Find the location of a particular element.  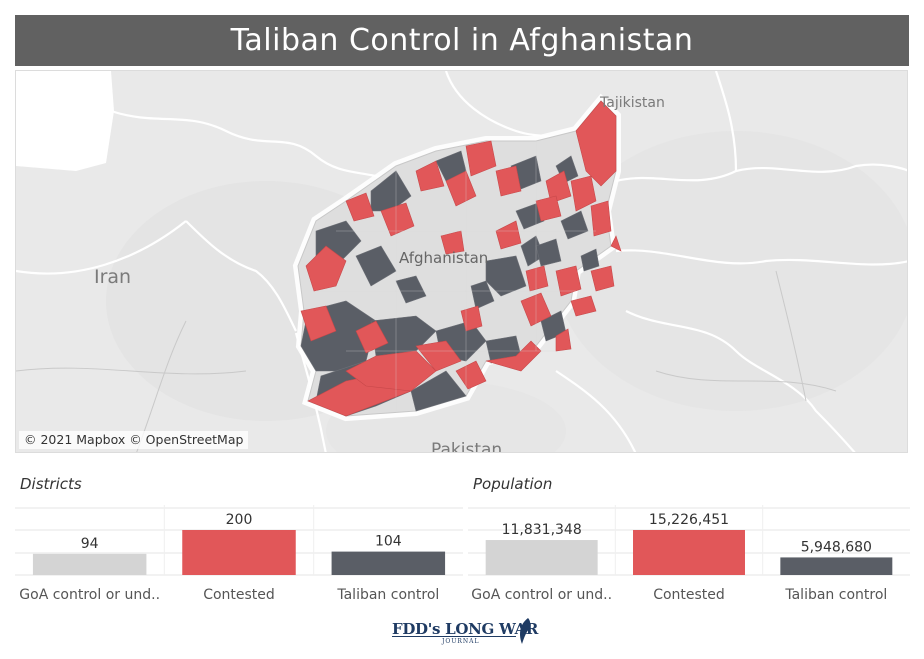

districts-category-label: GoA control or und.. is located at coordinates (89, 595).